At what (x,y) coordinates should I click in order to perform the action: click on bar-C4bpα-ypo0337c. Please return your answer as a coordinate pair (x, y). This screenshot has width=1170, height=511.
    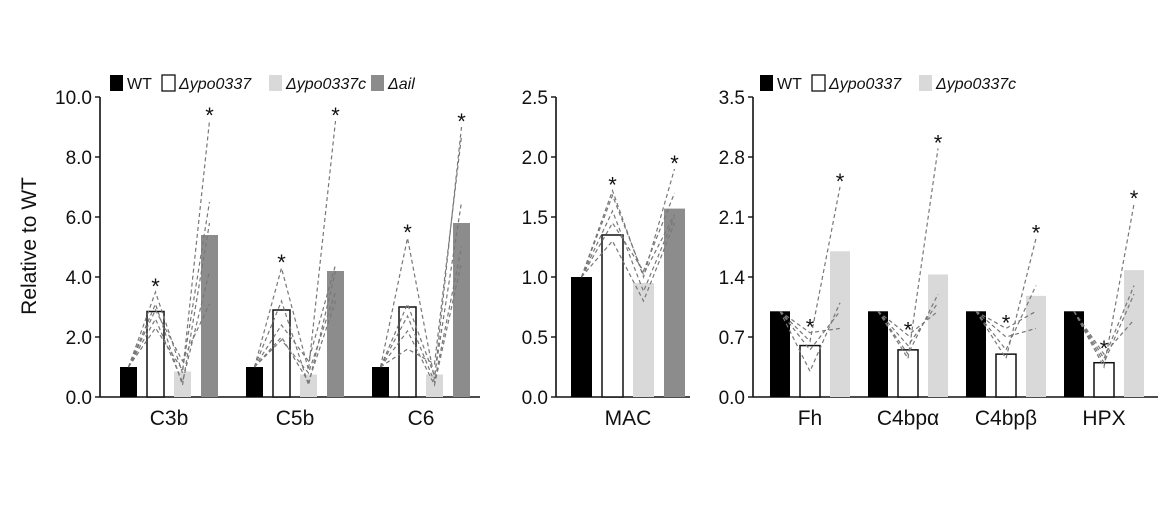
    Looking at the image, I should click on (938, 335).